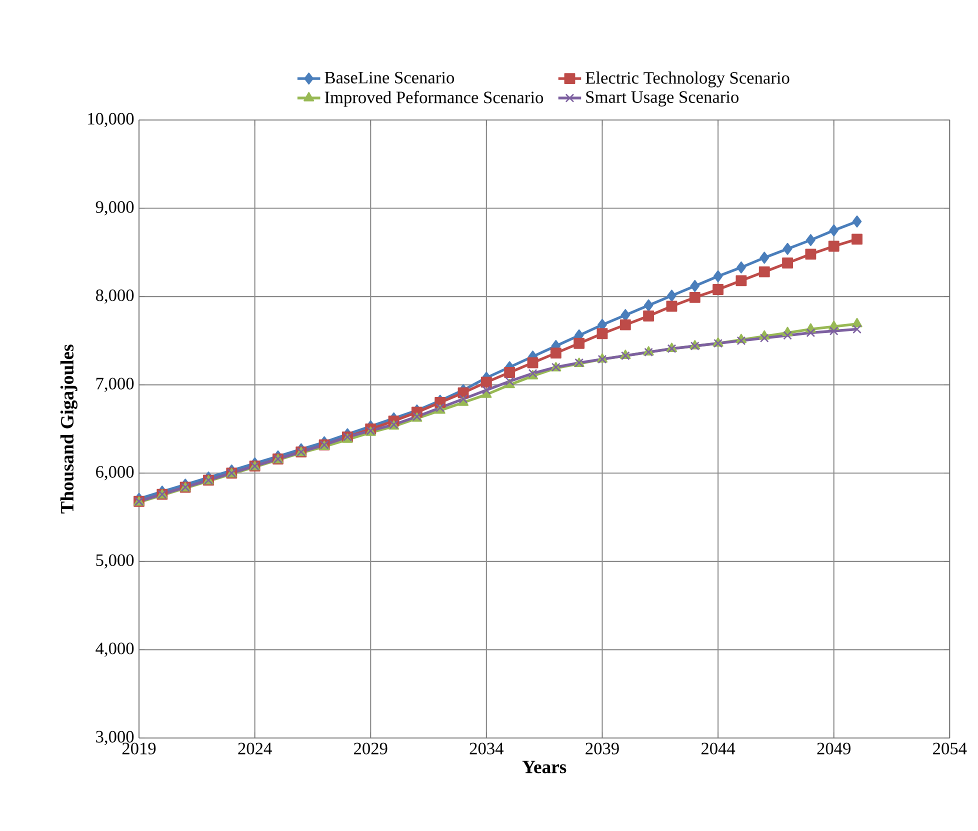 The height and width of the screenshot is (831, 978). I want to click on legend-label: Electric Technology Scenario, so click(688, 80).